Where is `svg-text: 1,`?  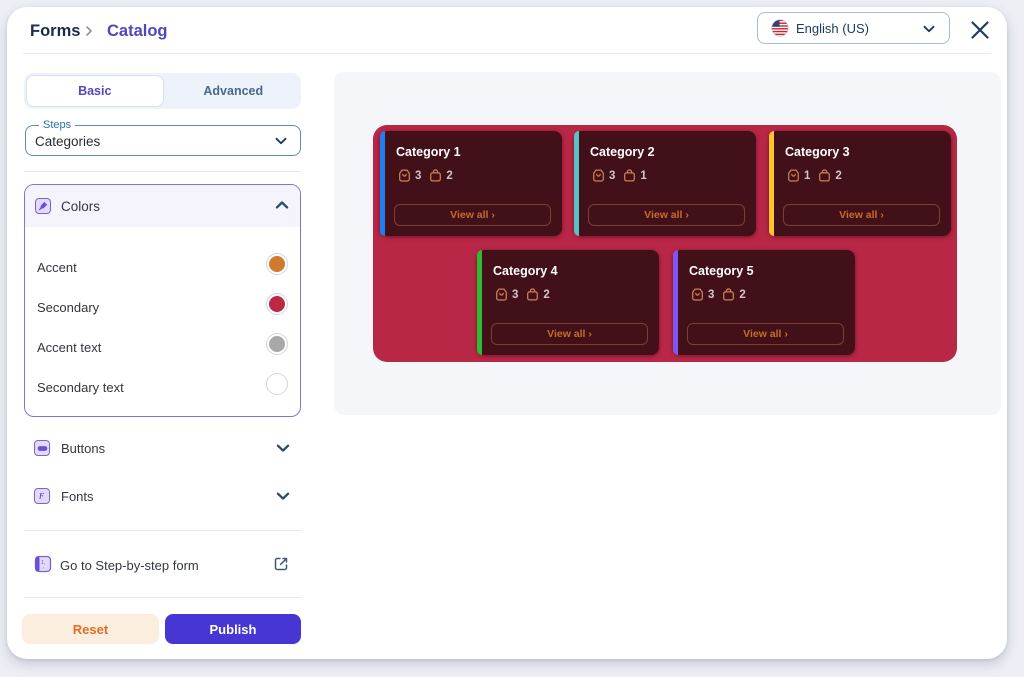
svg-text: 1, is located at coordinates (43, 563).